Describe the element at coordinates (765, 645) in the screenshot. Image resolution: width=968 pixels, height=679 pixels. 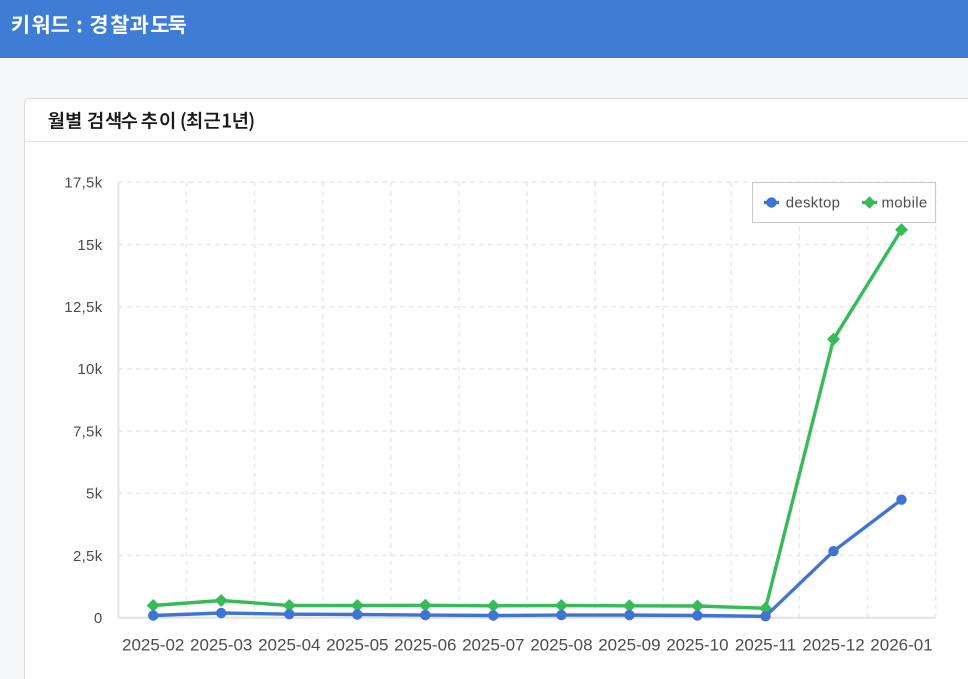
I see `svg-text: 2025-11` at that location.